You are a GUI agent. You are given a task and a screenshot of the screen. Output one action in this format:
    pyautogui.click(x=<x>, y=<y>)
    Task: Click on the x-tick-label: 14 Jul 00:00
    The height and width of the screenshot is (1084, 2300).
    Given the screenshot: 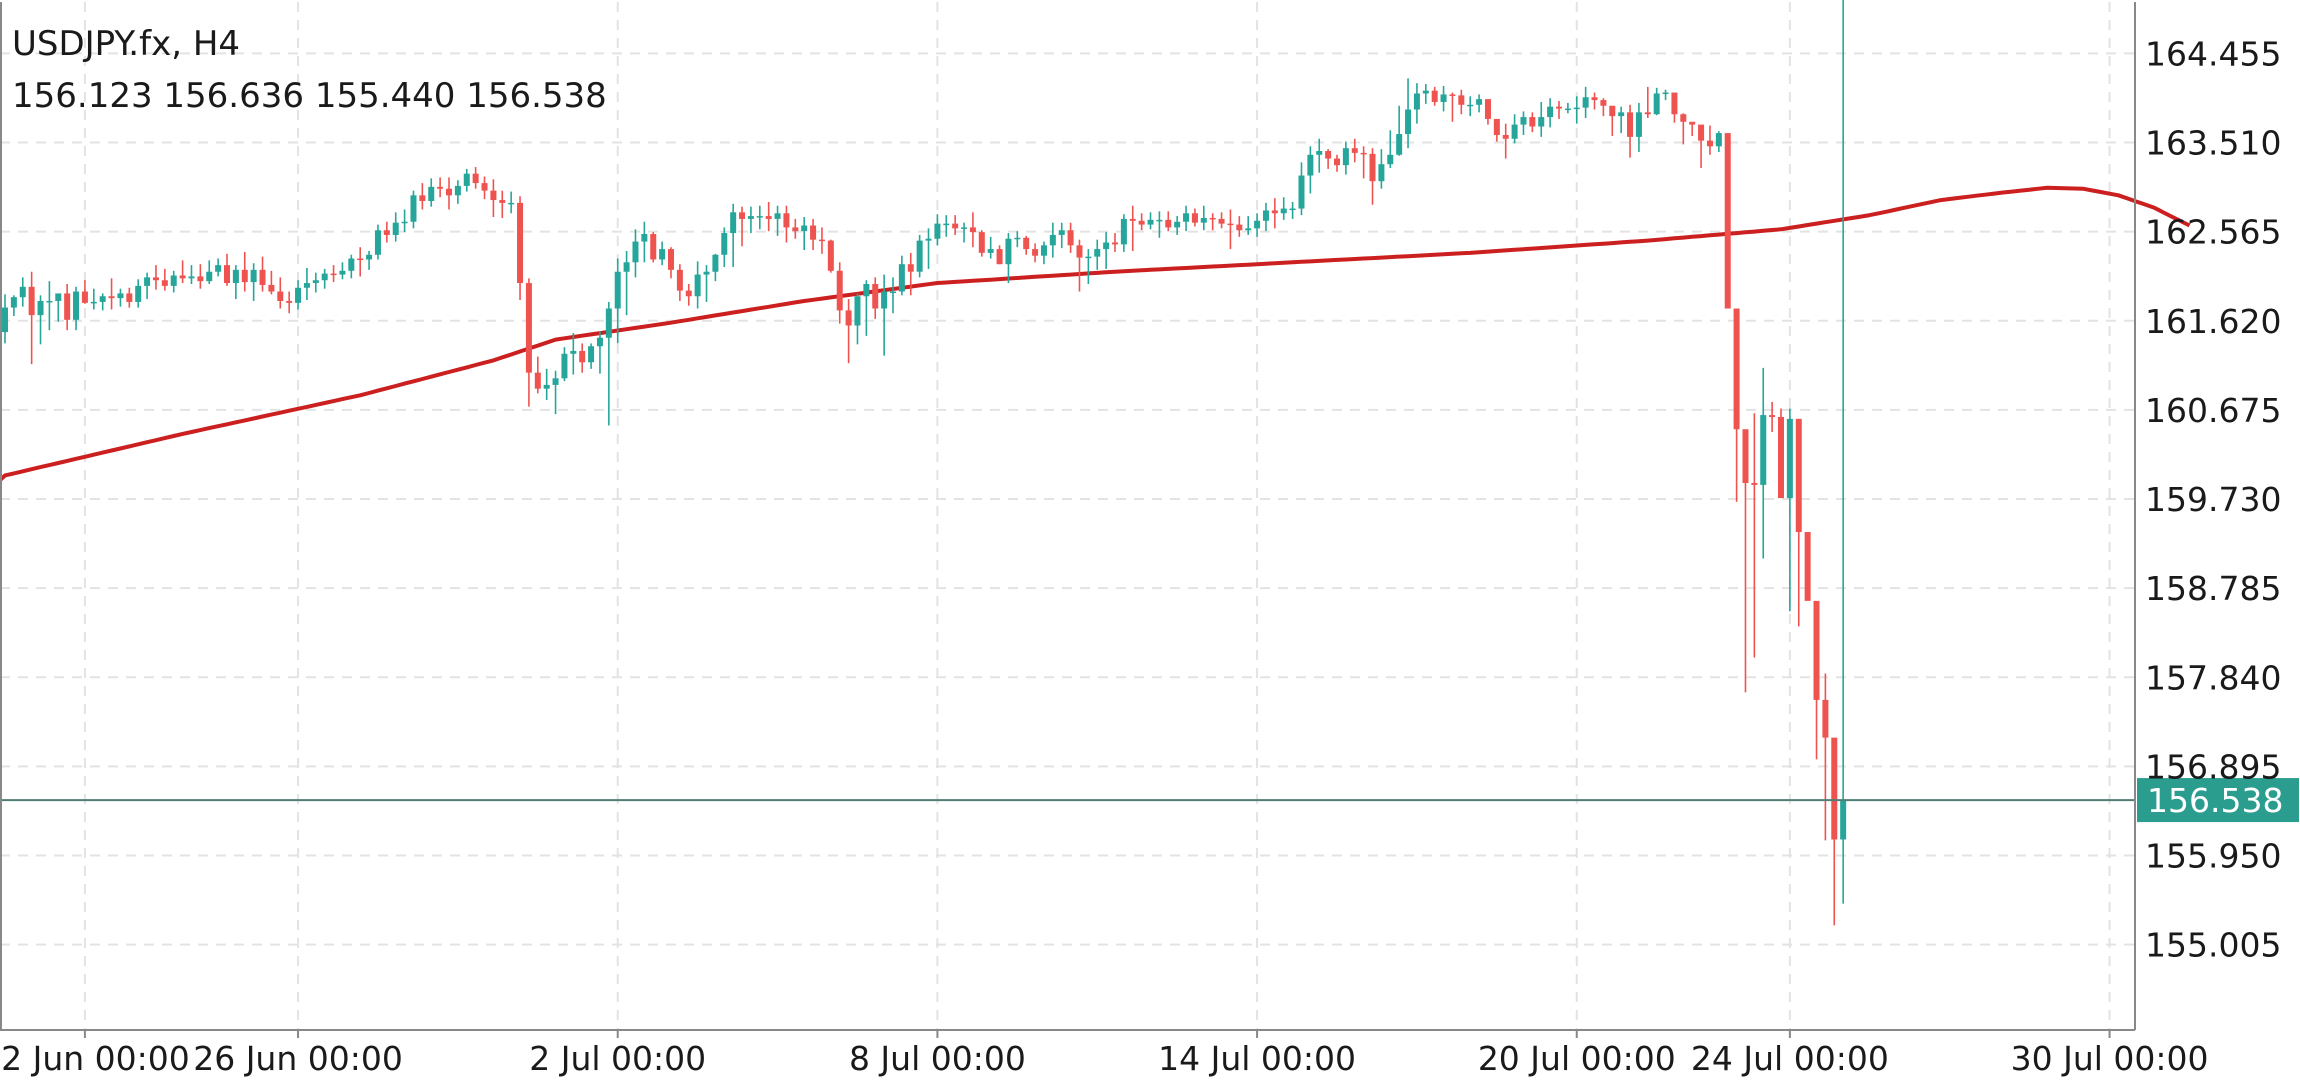 What is the action you would take?
    pyautogui.click(x=1257, y=1058)
    